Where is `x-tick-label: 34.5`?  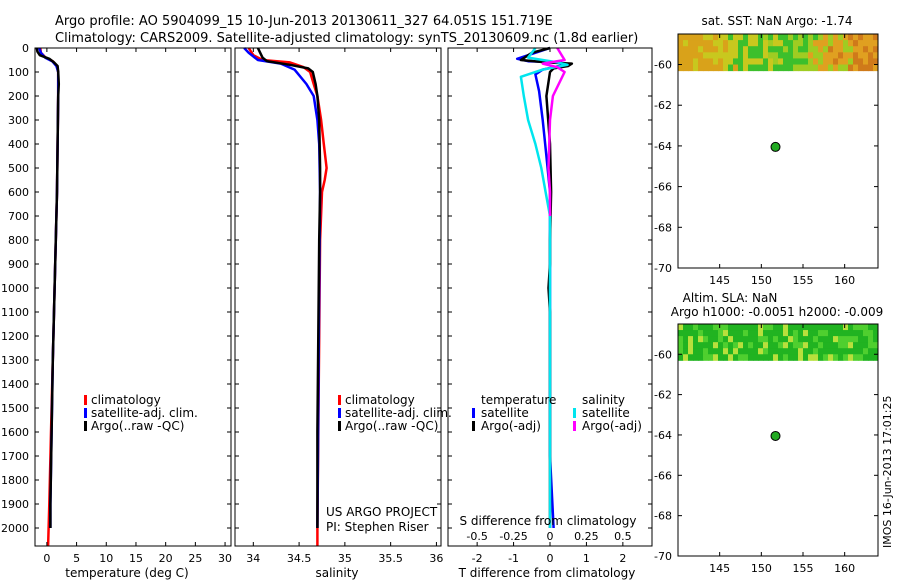 x-tick-label: 34.5 is located at coordinates (299, 558).